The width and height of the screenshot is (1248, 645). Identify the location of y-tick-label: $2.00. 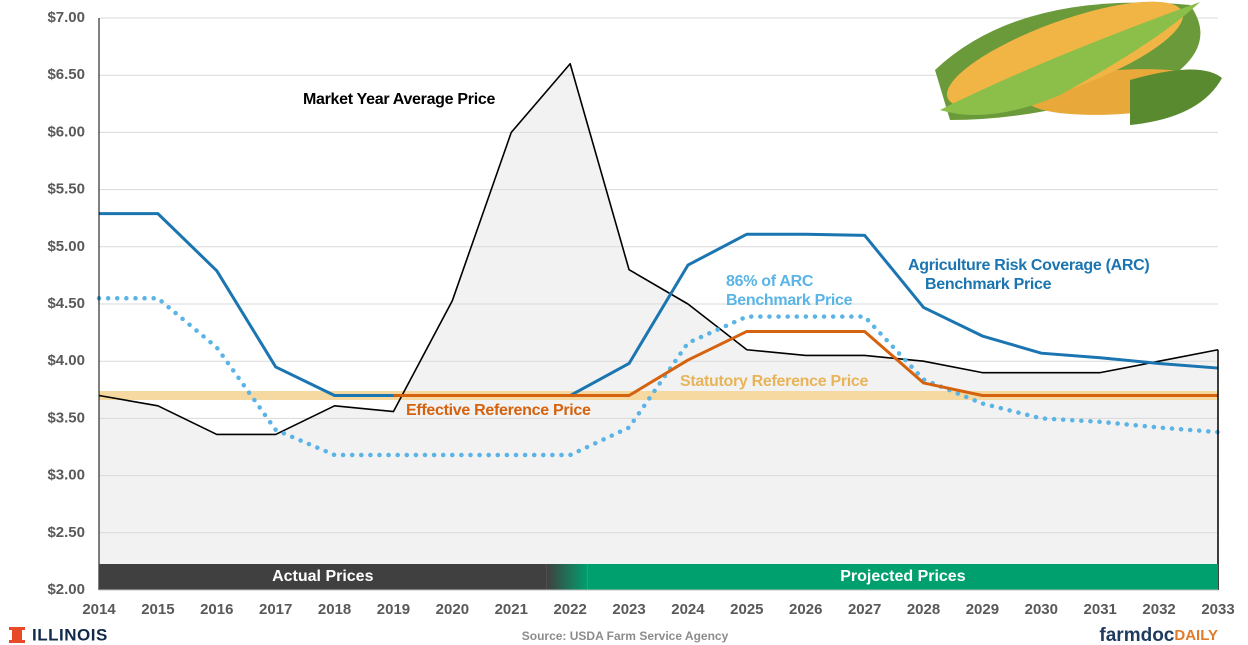
(66, 589).